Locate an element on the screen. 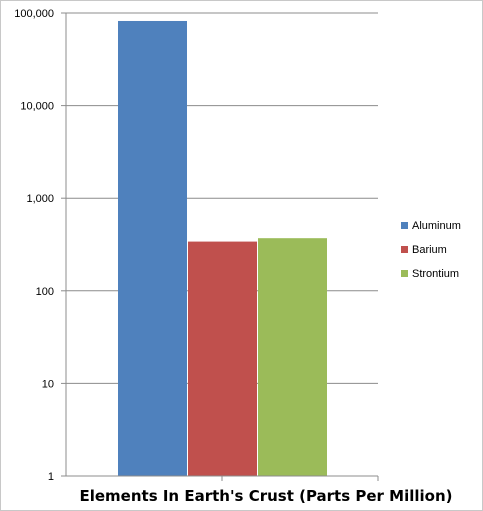 The width and height of the screenshot is (483, 511). y-tick-label: 1 is located at coordinates (51, 477).